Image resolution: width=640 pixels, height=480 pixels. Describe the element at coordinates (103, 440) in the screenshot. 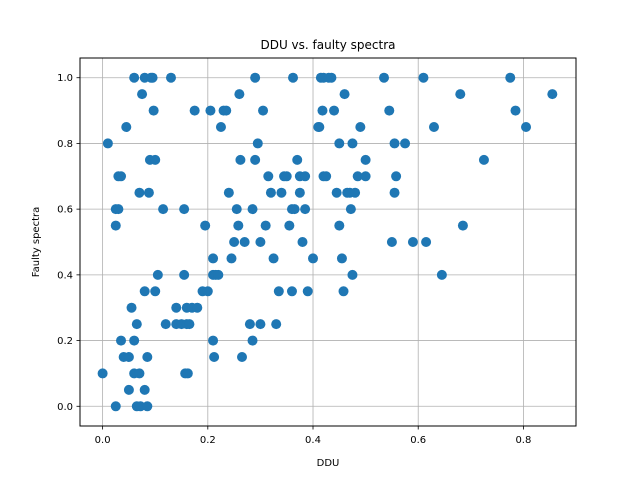

I see `x-tick-label: 0.0` at that location.